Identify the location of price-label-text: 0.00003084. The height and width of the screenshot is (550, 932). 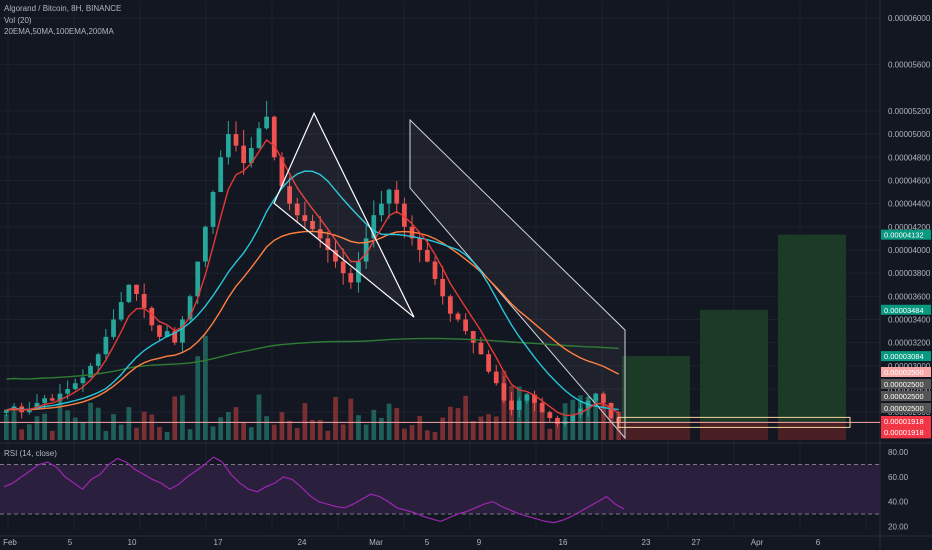
(904, 356).